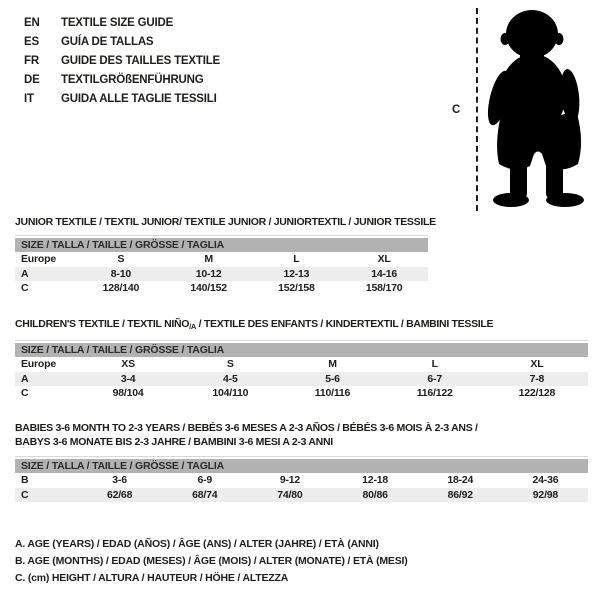  I want to click on language-code: DE, so click(32, 79).